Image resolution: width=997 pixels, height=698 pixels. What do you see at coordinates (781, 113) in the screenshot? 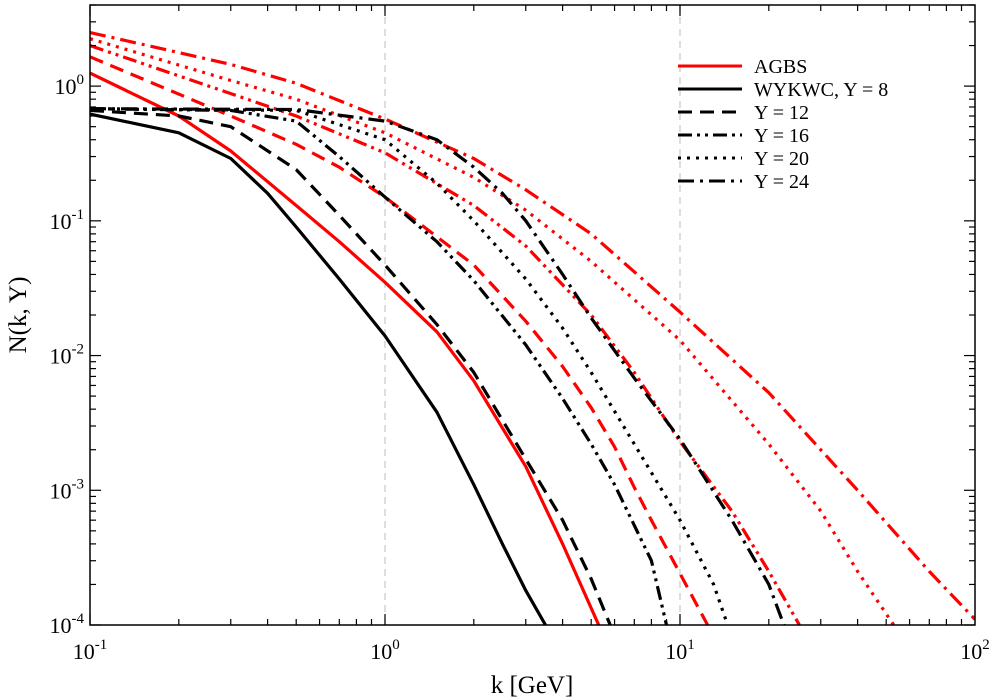
I see `legend-label: Y = 12` at bounding box center [781, 113].